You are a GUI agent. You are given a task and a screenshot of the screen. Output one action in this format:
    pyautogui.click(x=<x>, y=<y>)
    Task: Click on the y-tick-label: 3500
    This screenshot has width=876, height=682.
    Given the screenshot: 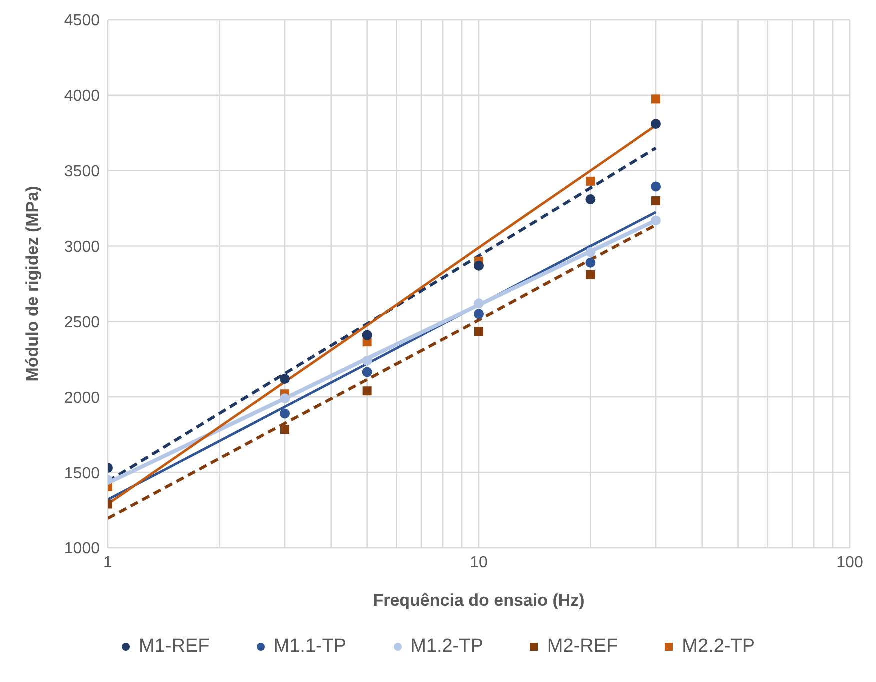 What is the action you would take?
    pyautogui.click(x=82, y=172)
    